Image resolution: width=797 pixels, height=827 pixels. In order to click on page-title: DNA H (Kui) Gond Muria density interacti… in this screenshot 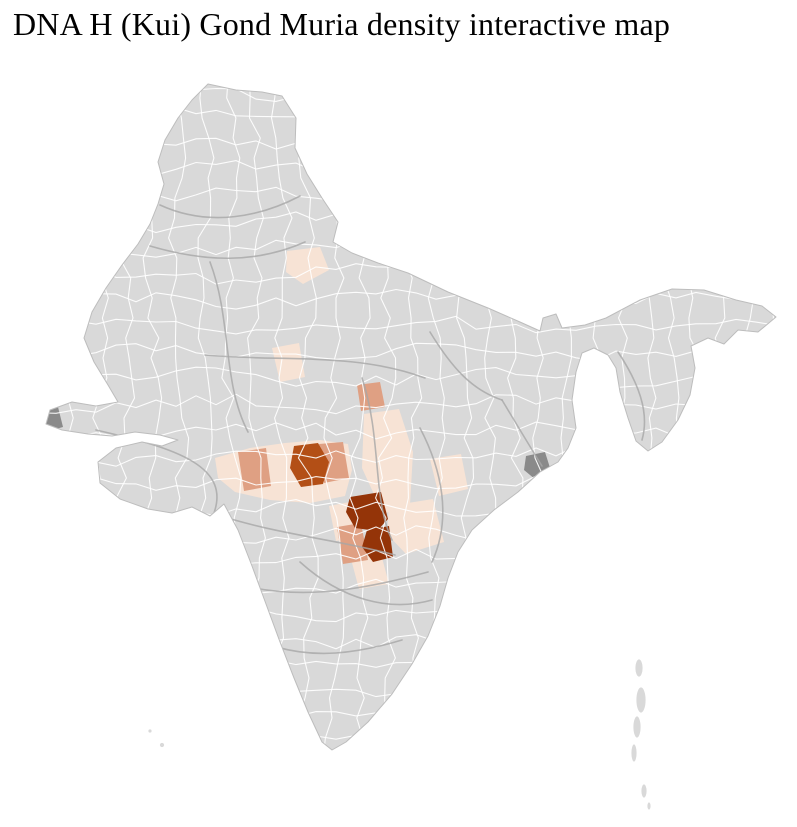, I will do `click(342, 24)`.